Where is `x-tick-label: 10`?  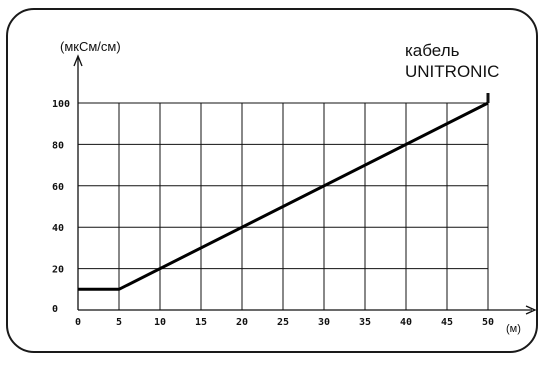 x-tick-label: 10 is located at coordinates (160, 322).